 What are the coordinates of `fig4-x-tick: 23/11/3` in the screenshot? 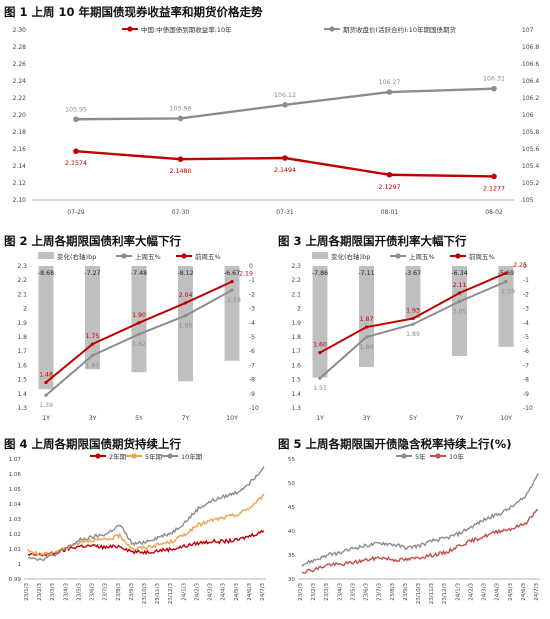 It's located at (158, 594).